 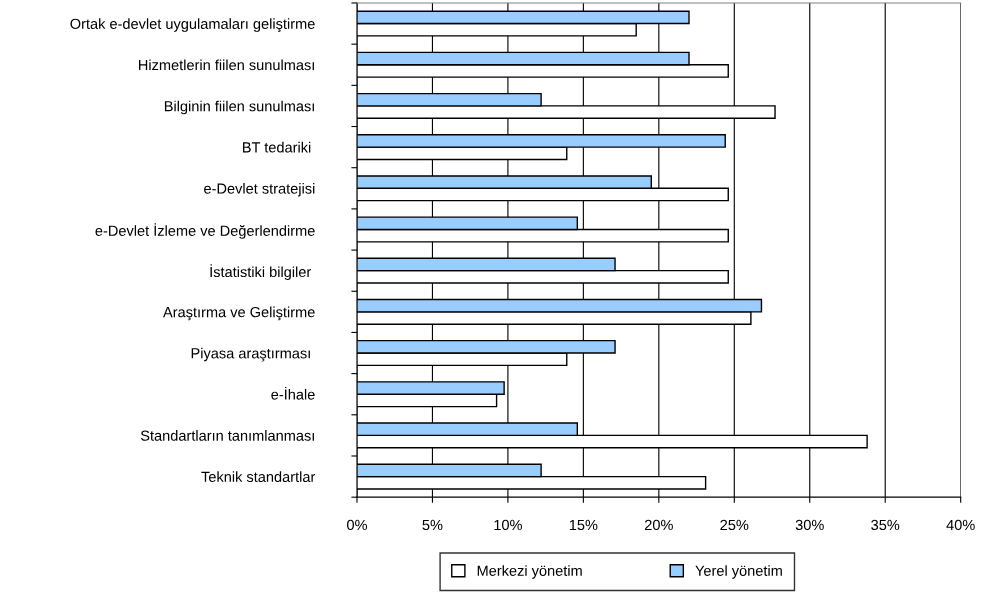 I want to click on x-tick-label: 15%, so click(x=583, y=525).